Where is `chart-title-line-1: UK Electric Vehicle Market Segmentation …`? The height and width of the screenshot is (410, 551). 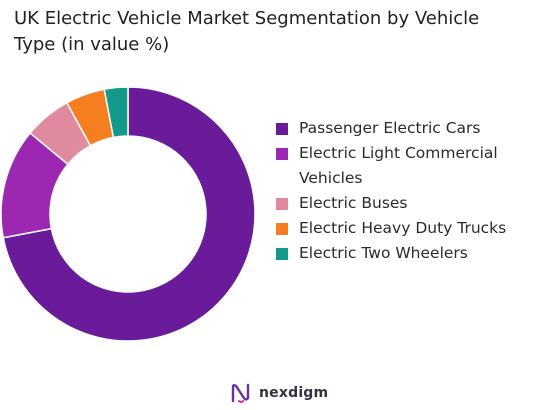
chart-title-line-1: UK Electric Vehicle Market Segmentation … is located at coordinates (247, 18).